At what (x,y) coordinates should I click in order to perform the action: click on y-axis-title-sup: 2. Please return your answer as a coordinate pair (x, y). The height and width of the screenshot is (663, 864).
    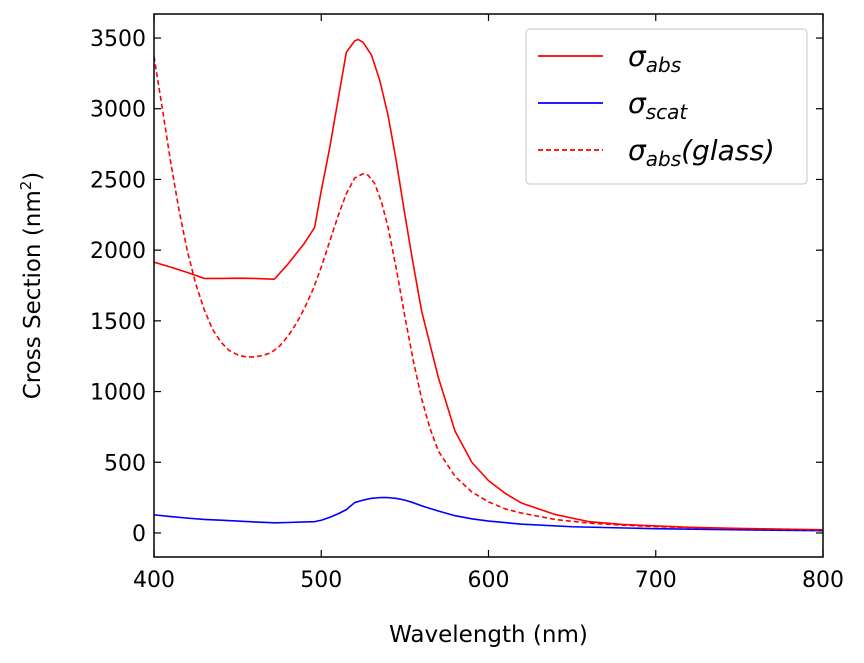
    Looking at the image, I should click on (26, 186).